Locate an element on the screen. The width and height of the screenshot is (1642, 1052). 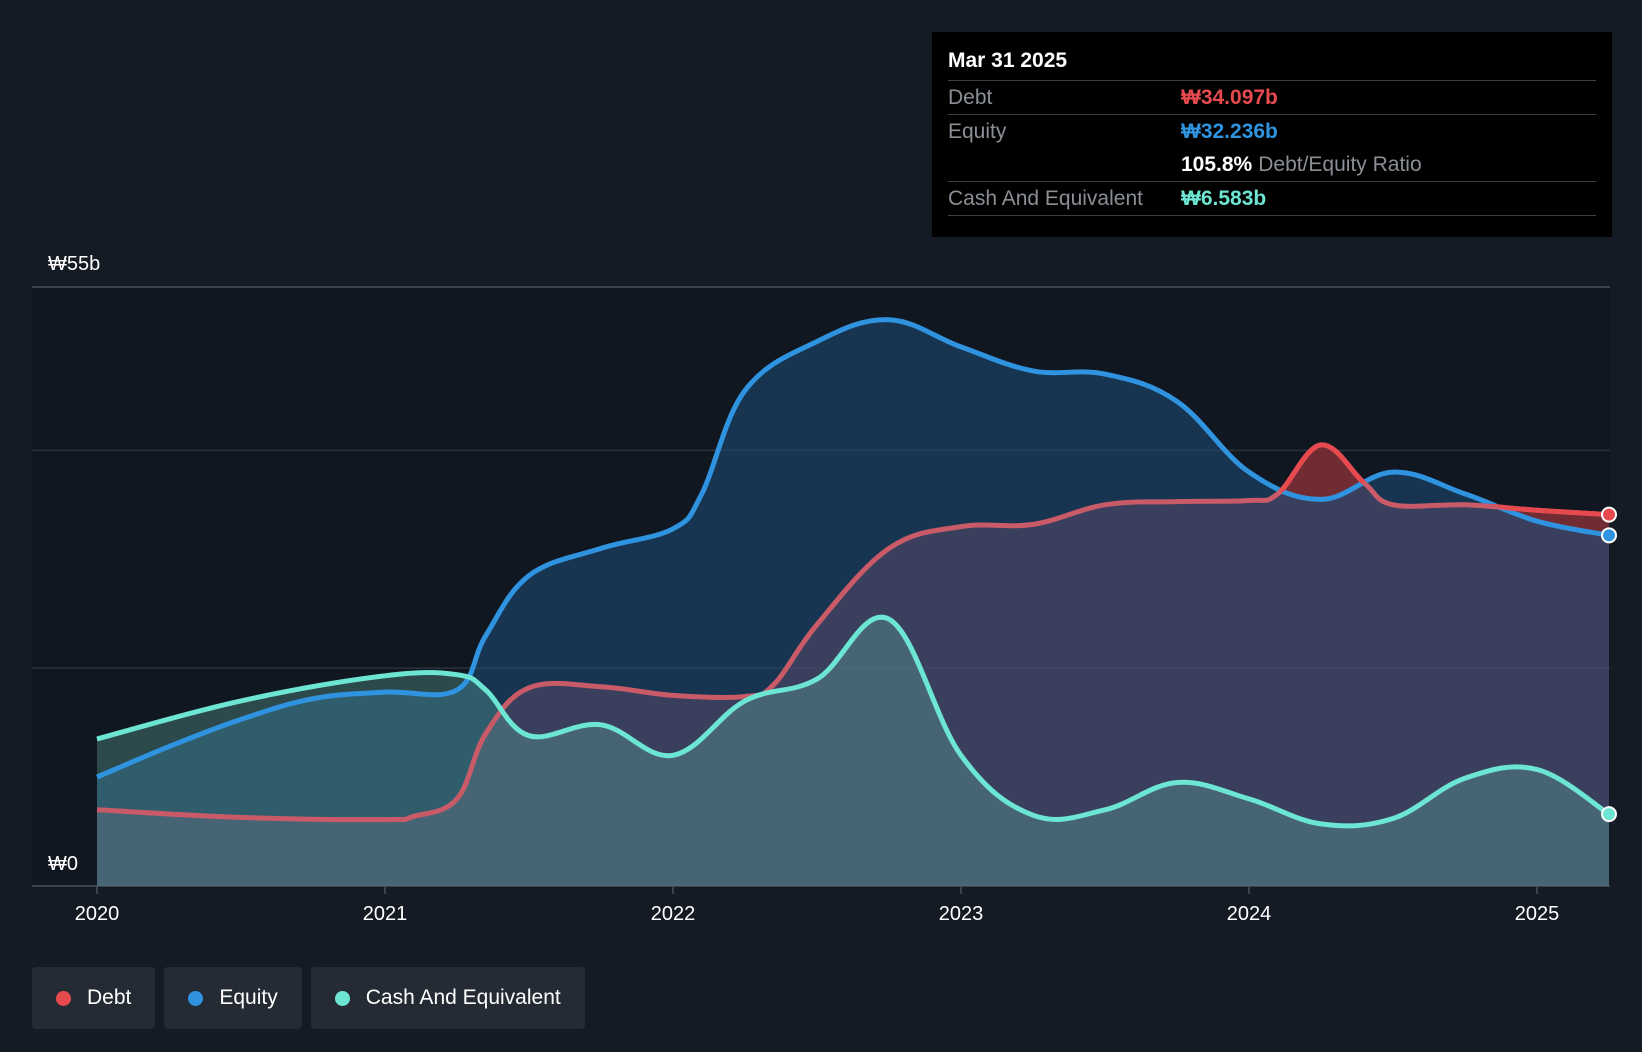
y-label-max: ₩55b is located at coordinates (74, 264).